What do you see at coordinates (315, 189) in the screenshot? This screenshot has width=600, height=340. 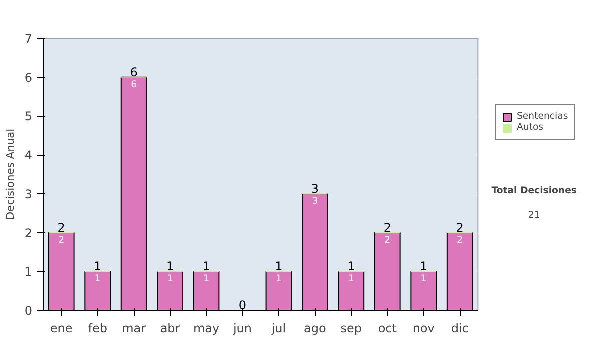 I see `total-label: 3` at bounding box center [315, 189].